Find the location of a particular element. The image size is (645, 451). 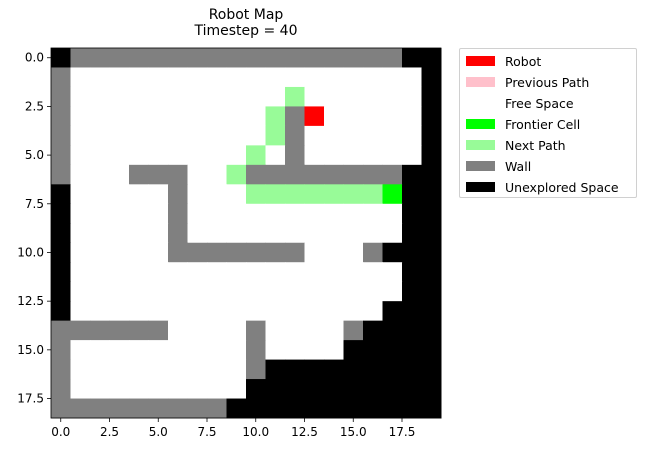

legend-item-previous-path: Previous Path is located at coordinates (527, 82).